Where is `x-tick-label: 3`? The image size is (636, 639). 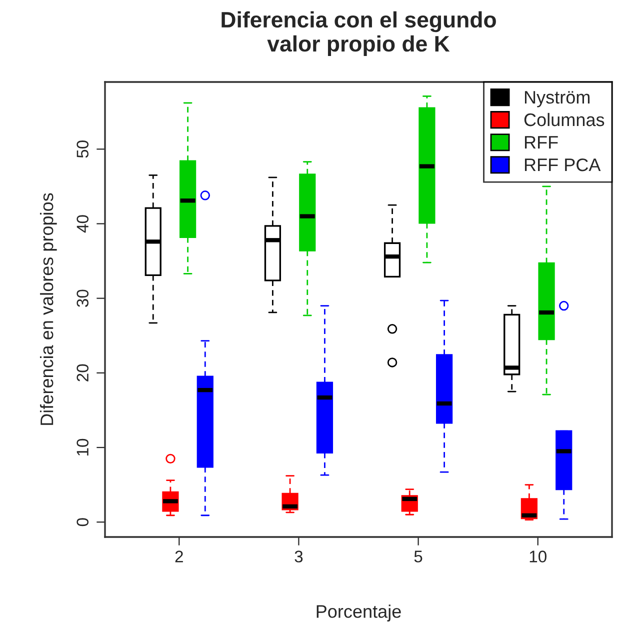 x-tick-label: 3 is located at coordinates (298, 556).